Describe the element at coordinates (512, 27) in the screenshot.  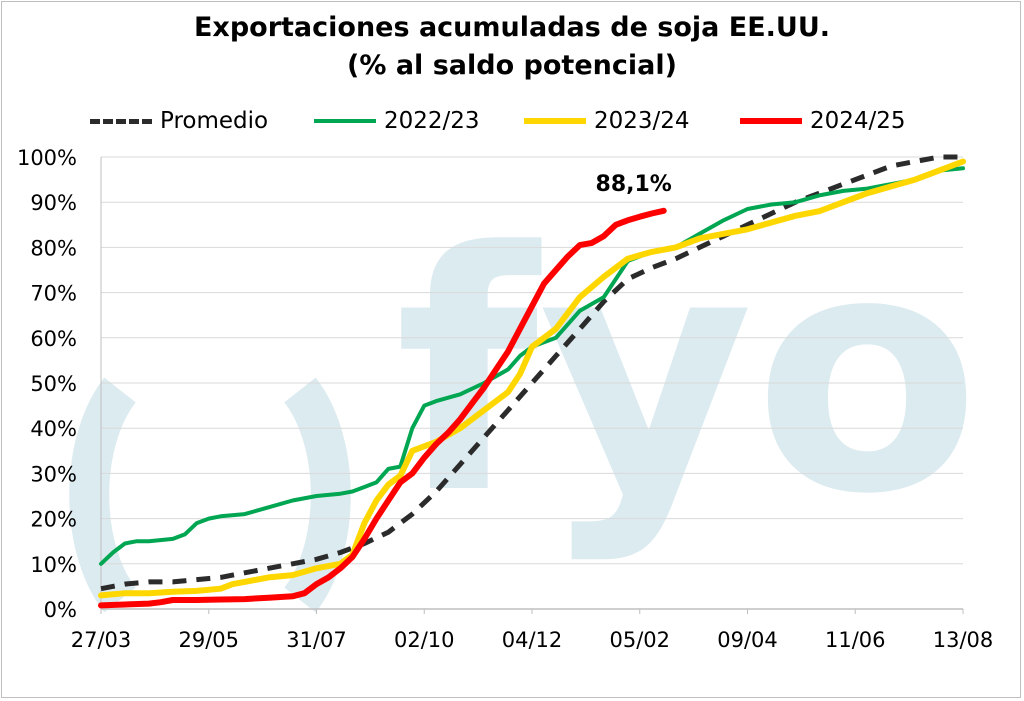
I see `chart-title: Exportaciones acumuladas de soja EE.UU.` at that location.